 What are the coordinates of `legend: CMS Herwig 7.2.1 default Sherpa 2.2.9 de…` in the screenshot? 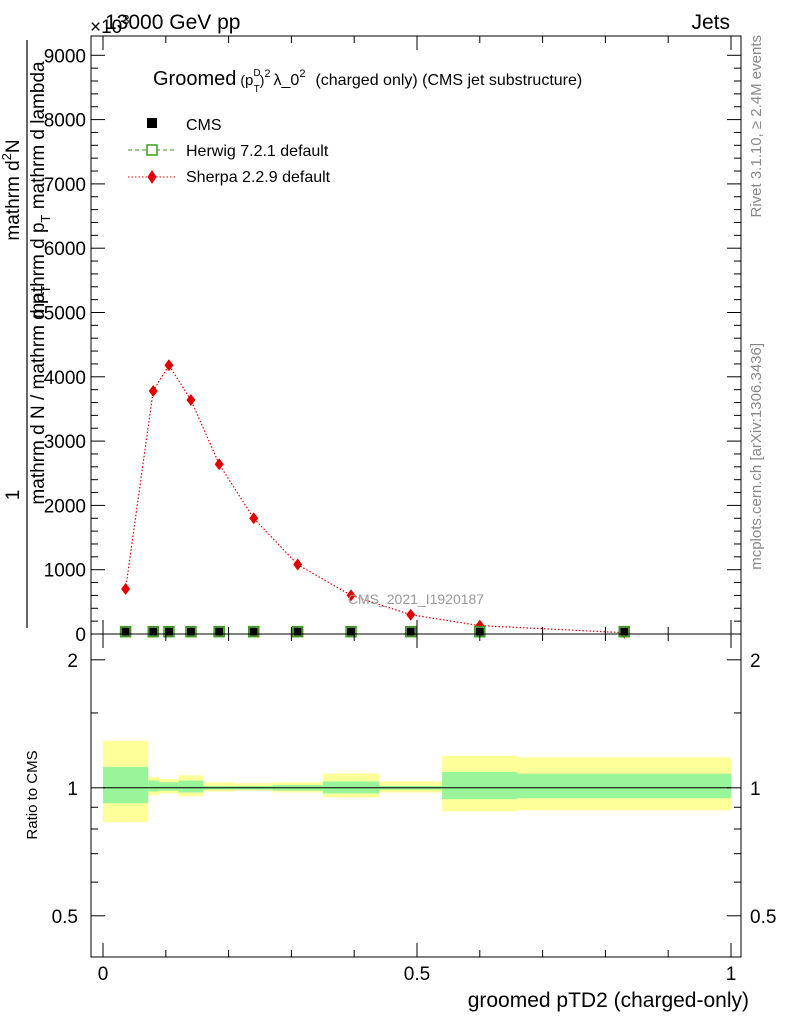 It's located at (229, 151).